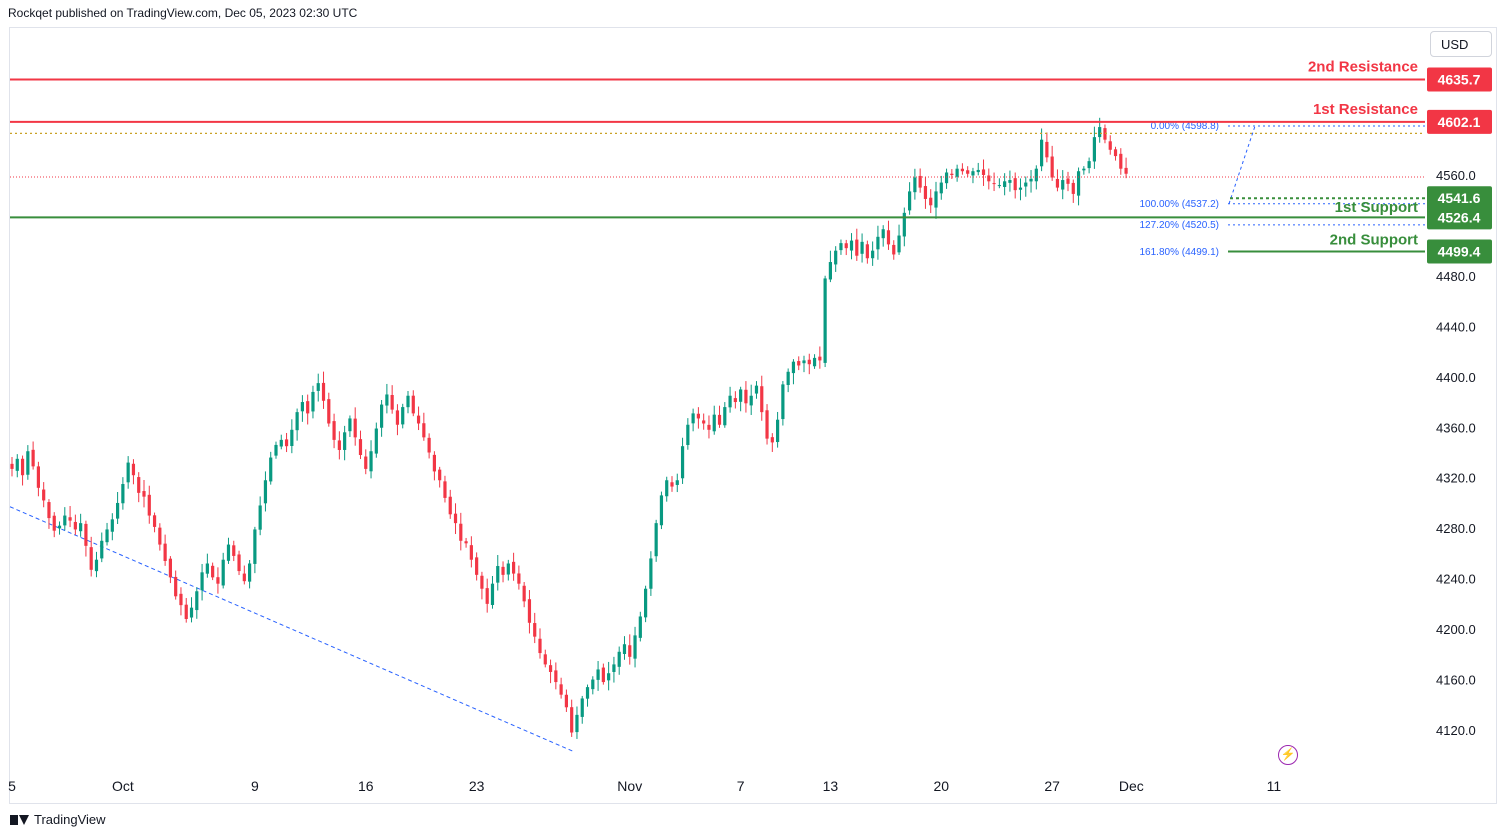 The height and width of the screenshot is (839, 1507). What do you see at coordinates (1461, 44) in the screenshot?
I see `currency-selector: USD` at bounding box center [1461, 44].